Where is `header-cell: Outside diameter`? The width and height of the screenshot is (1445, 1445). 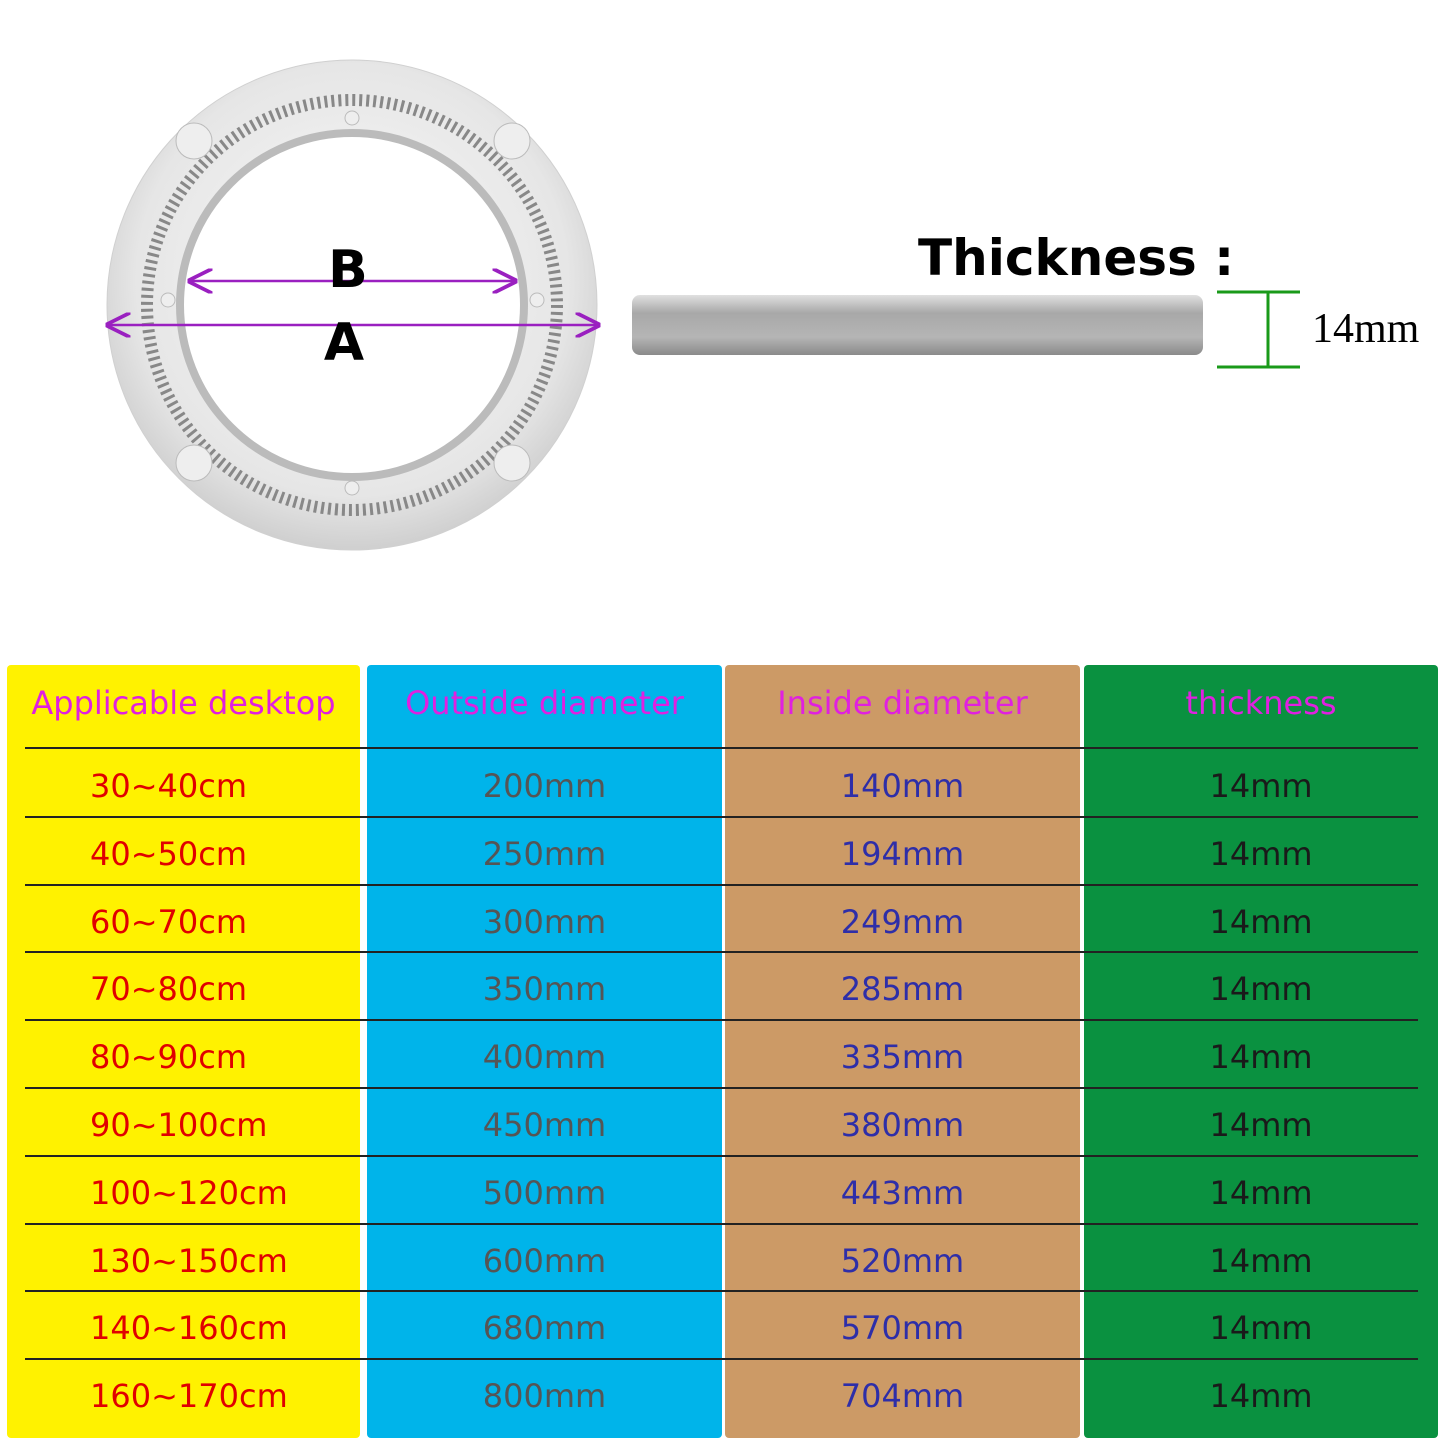 header-cell: Outside diameter is located at coordinates (544, 703).